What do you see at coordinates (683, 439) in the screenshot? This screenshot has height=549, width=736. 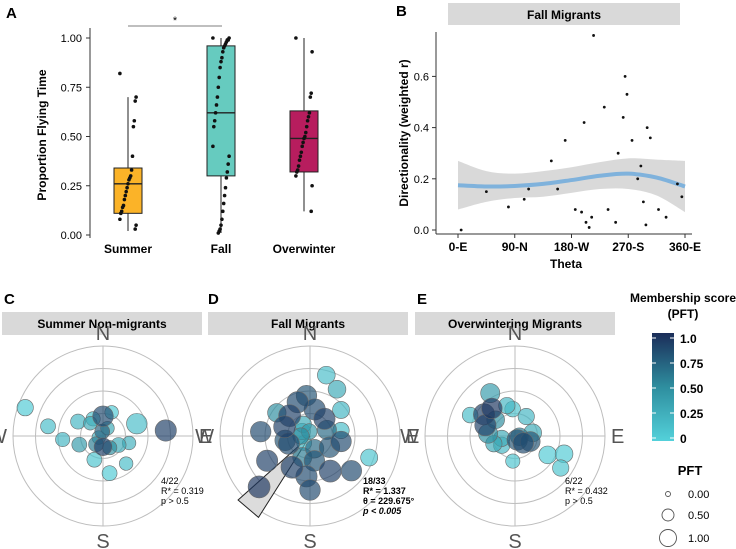 I see `colorbar-tick-label: 0` at bounding box center [683, 439].